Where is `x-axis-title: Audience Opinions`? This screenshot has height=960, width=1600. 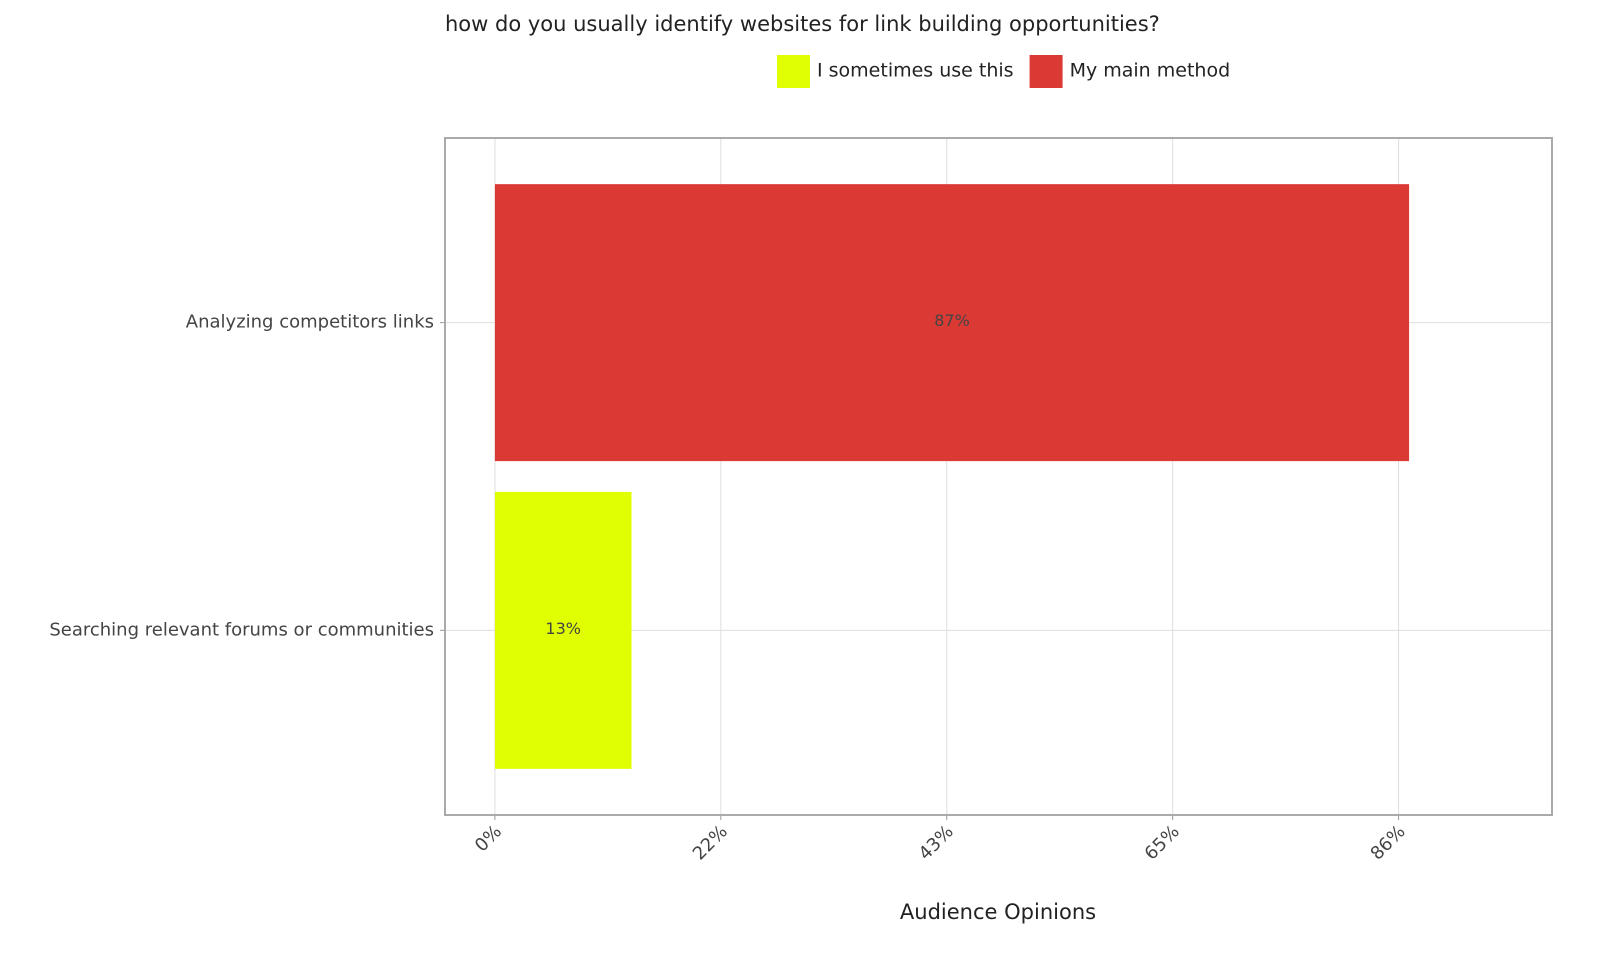 x-axis-title: Audience Opinions is located at coordinates (998, 912).